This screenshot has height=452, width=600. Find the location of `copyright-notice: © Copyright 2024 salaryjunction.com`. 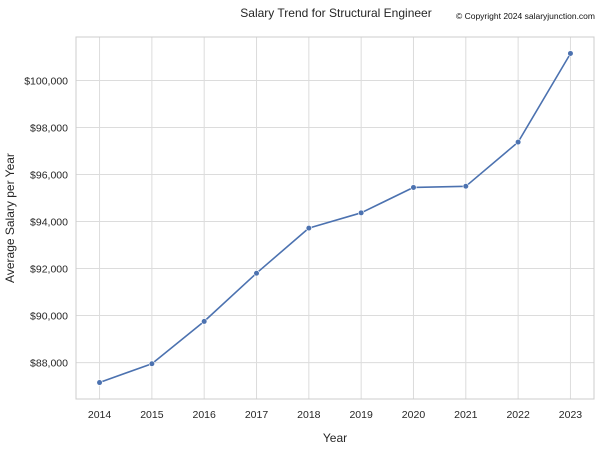

copyright-notice: © Copyright 2024 salaryjunction.com is located at coordinates (525, 16).